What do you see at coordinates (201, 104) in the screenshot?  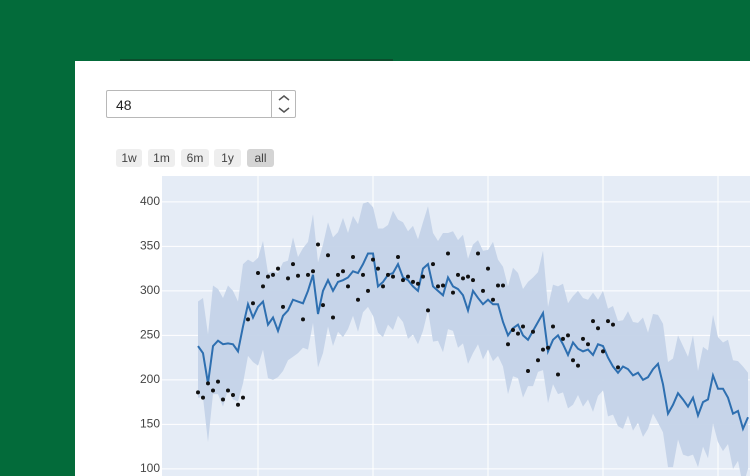 I see `number-input: 48` at bounding box center [201, 104].